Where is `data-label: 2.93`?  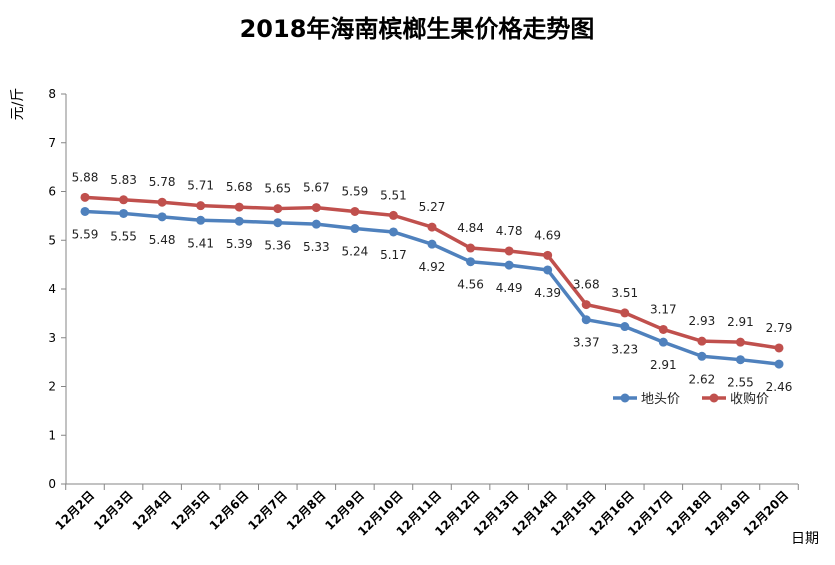 data-label: 2.93 is located at coordinates (702, 321).